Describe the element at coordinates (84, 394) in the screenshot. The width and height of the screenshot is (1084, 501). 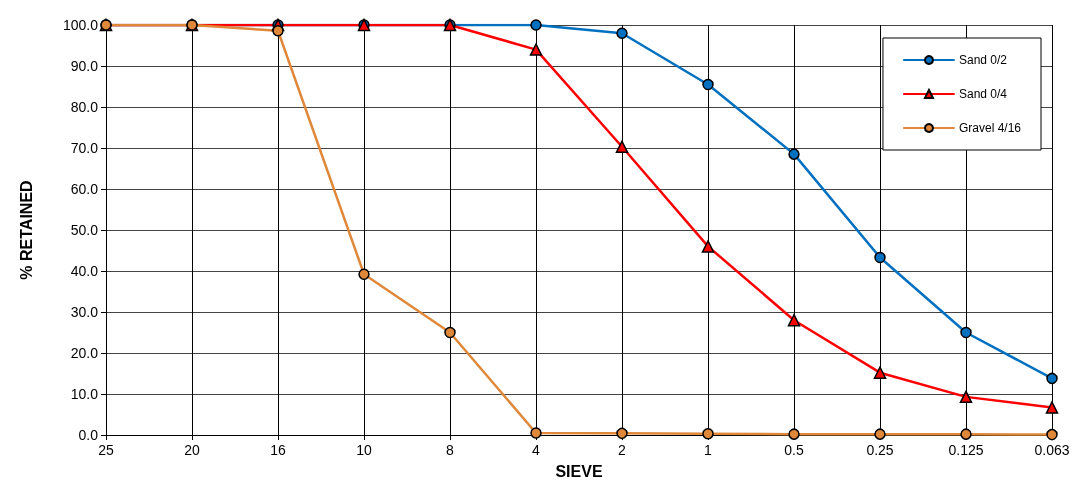
I see `y-tick-label: 10.0` at that location.